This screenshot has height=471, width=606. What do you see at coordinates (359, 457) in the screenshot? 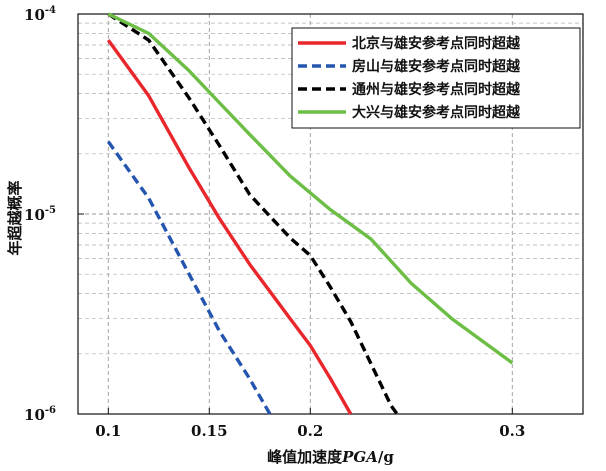
I see `x-axis-label-italic: PGA` at bounding box center [359, 457].